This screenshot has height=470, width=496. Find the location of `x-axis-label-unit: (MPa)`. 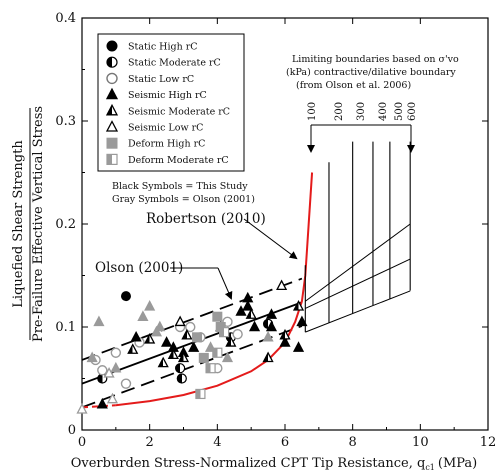

x-axis-label-unit: (MPa) is located at coordinates (457, 463).